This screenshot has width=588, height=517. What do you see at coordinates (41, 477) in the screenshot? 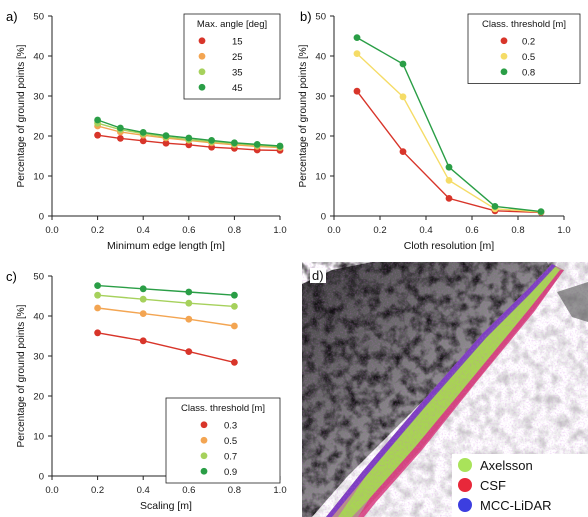
I see `p3-y-tick-label: 0` at bounding box center [41, 477].